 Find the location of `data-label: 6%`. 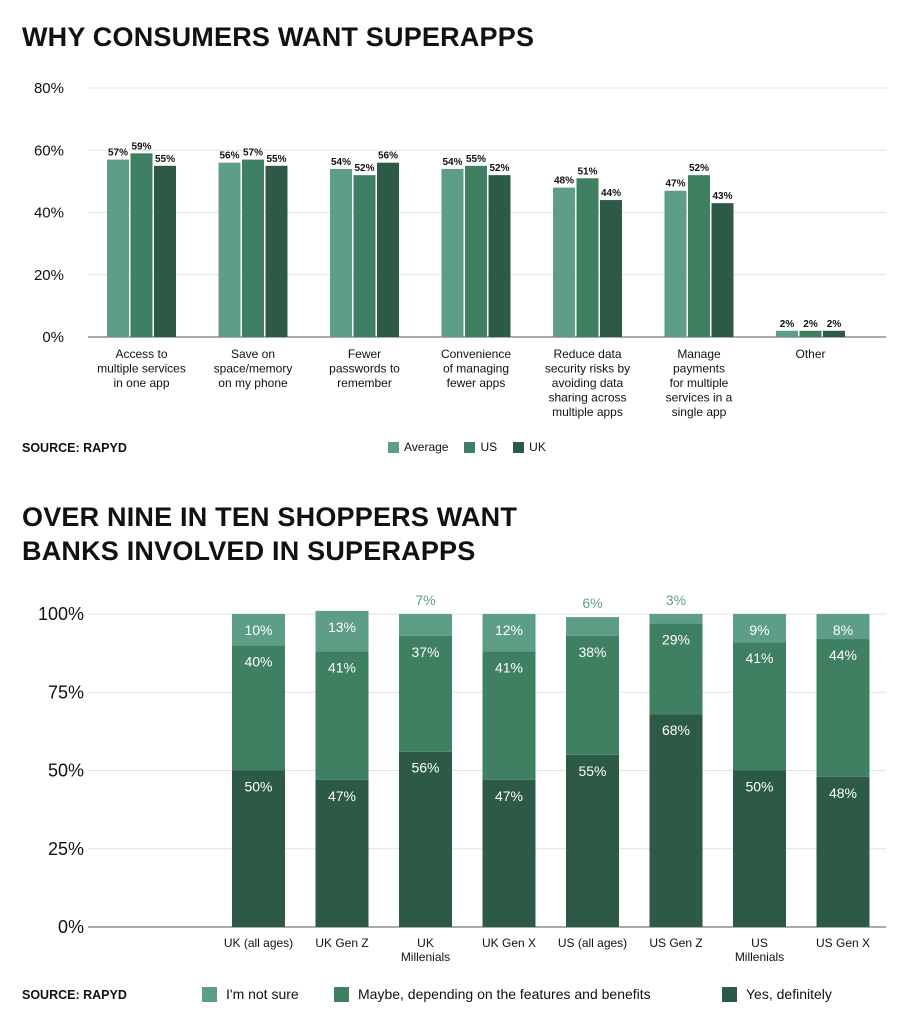

data-label: 6% is located at coordinates (592, 603).